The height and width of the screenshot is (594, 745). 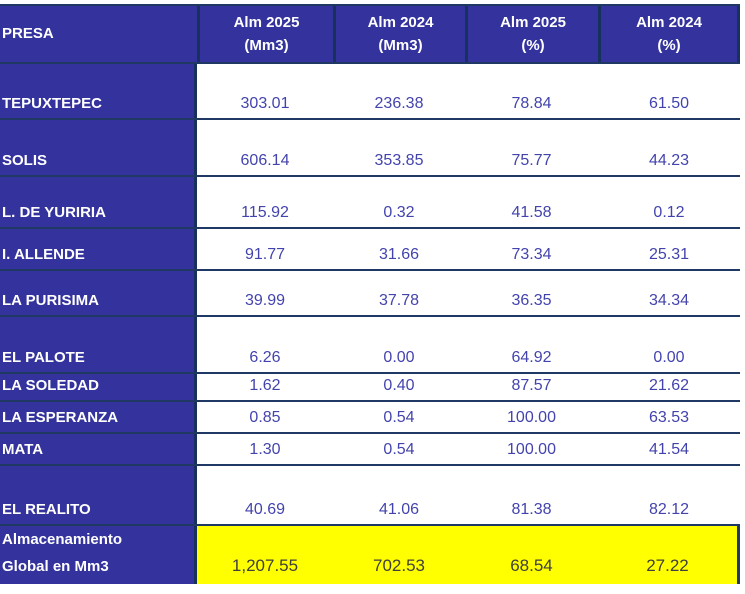 What do you see at coordinates (265, 249) in the screenshot?
I see `value-cell: 91.77` at bounding box center [265, 249].